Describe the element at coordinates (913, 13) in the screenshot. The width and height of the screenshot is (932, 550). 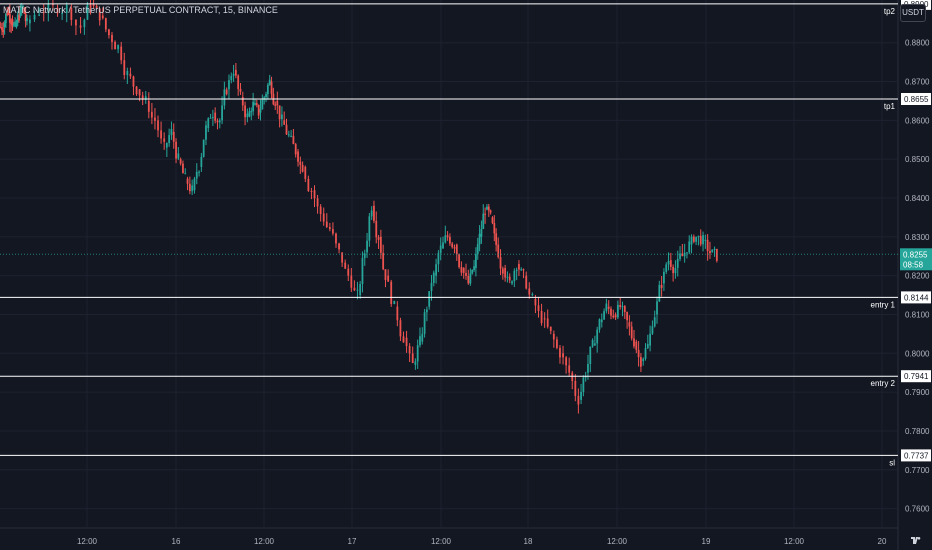
I see `currency-button: USDT` at that location.